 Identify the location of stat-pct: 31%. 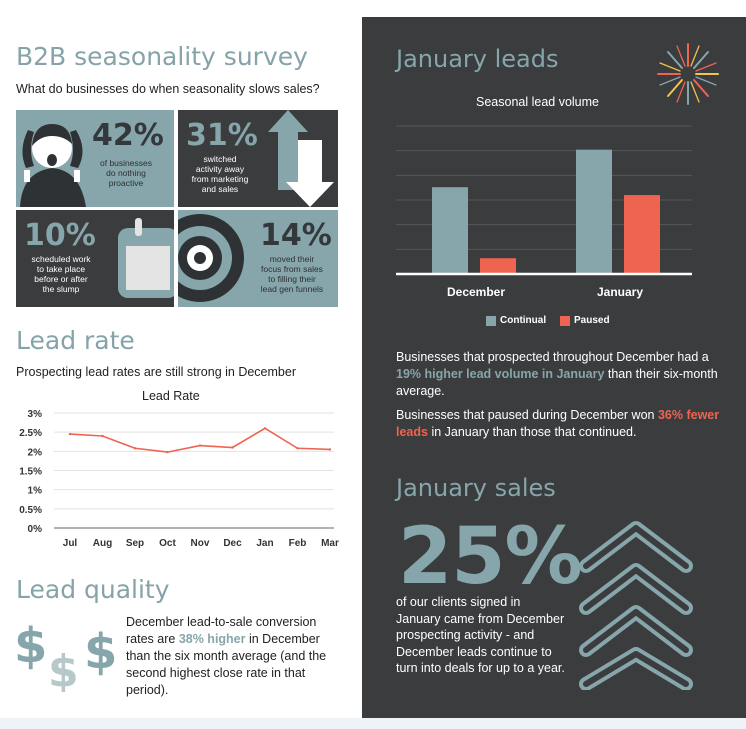
(222, 135).